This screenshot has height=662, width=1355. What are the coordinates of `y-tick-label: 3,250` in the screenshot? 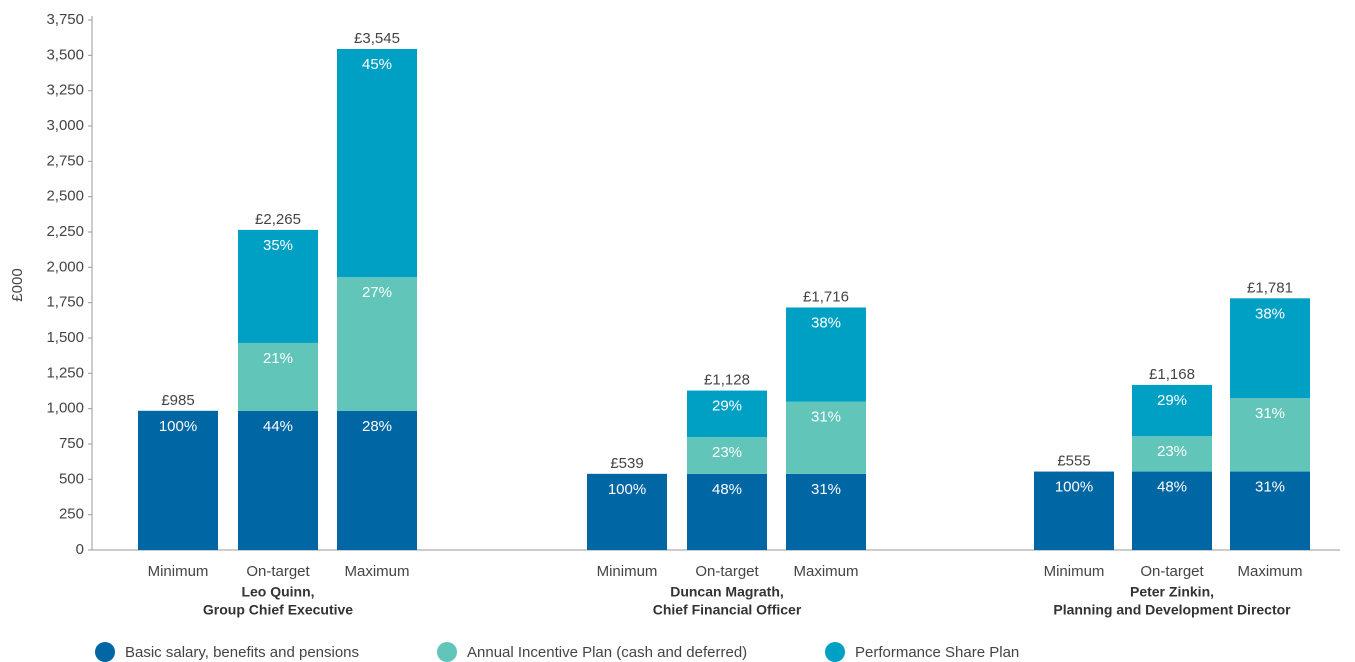 It's located at (65, 90).